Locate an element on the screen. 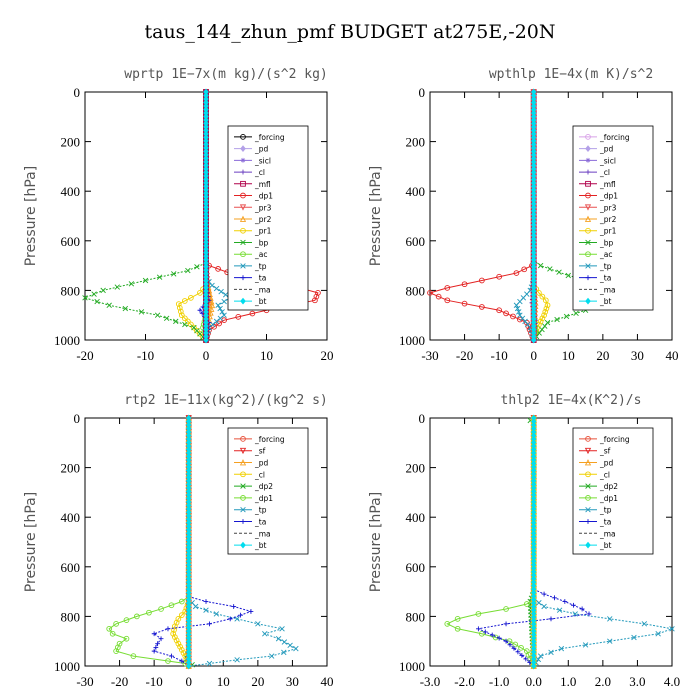  x-tick-label: -1.0 is located at coordinates (499, 681).